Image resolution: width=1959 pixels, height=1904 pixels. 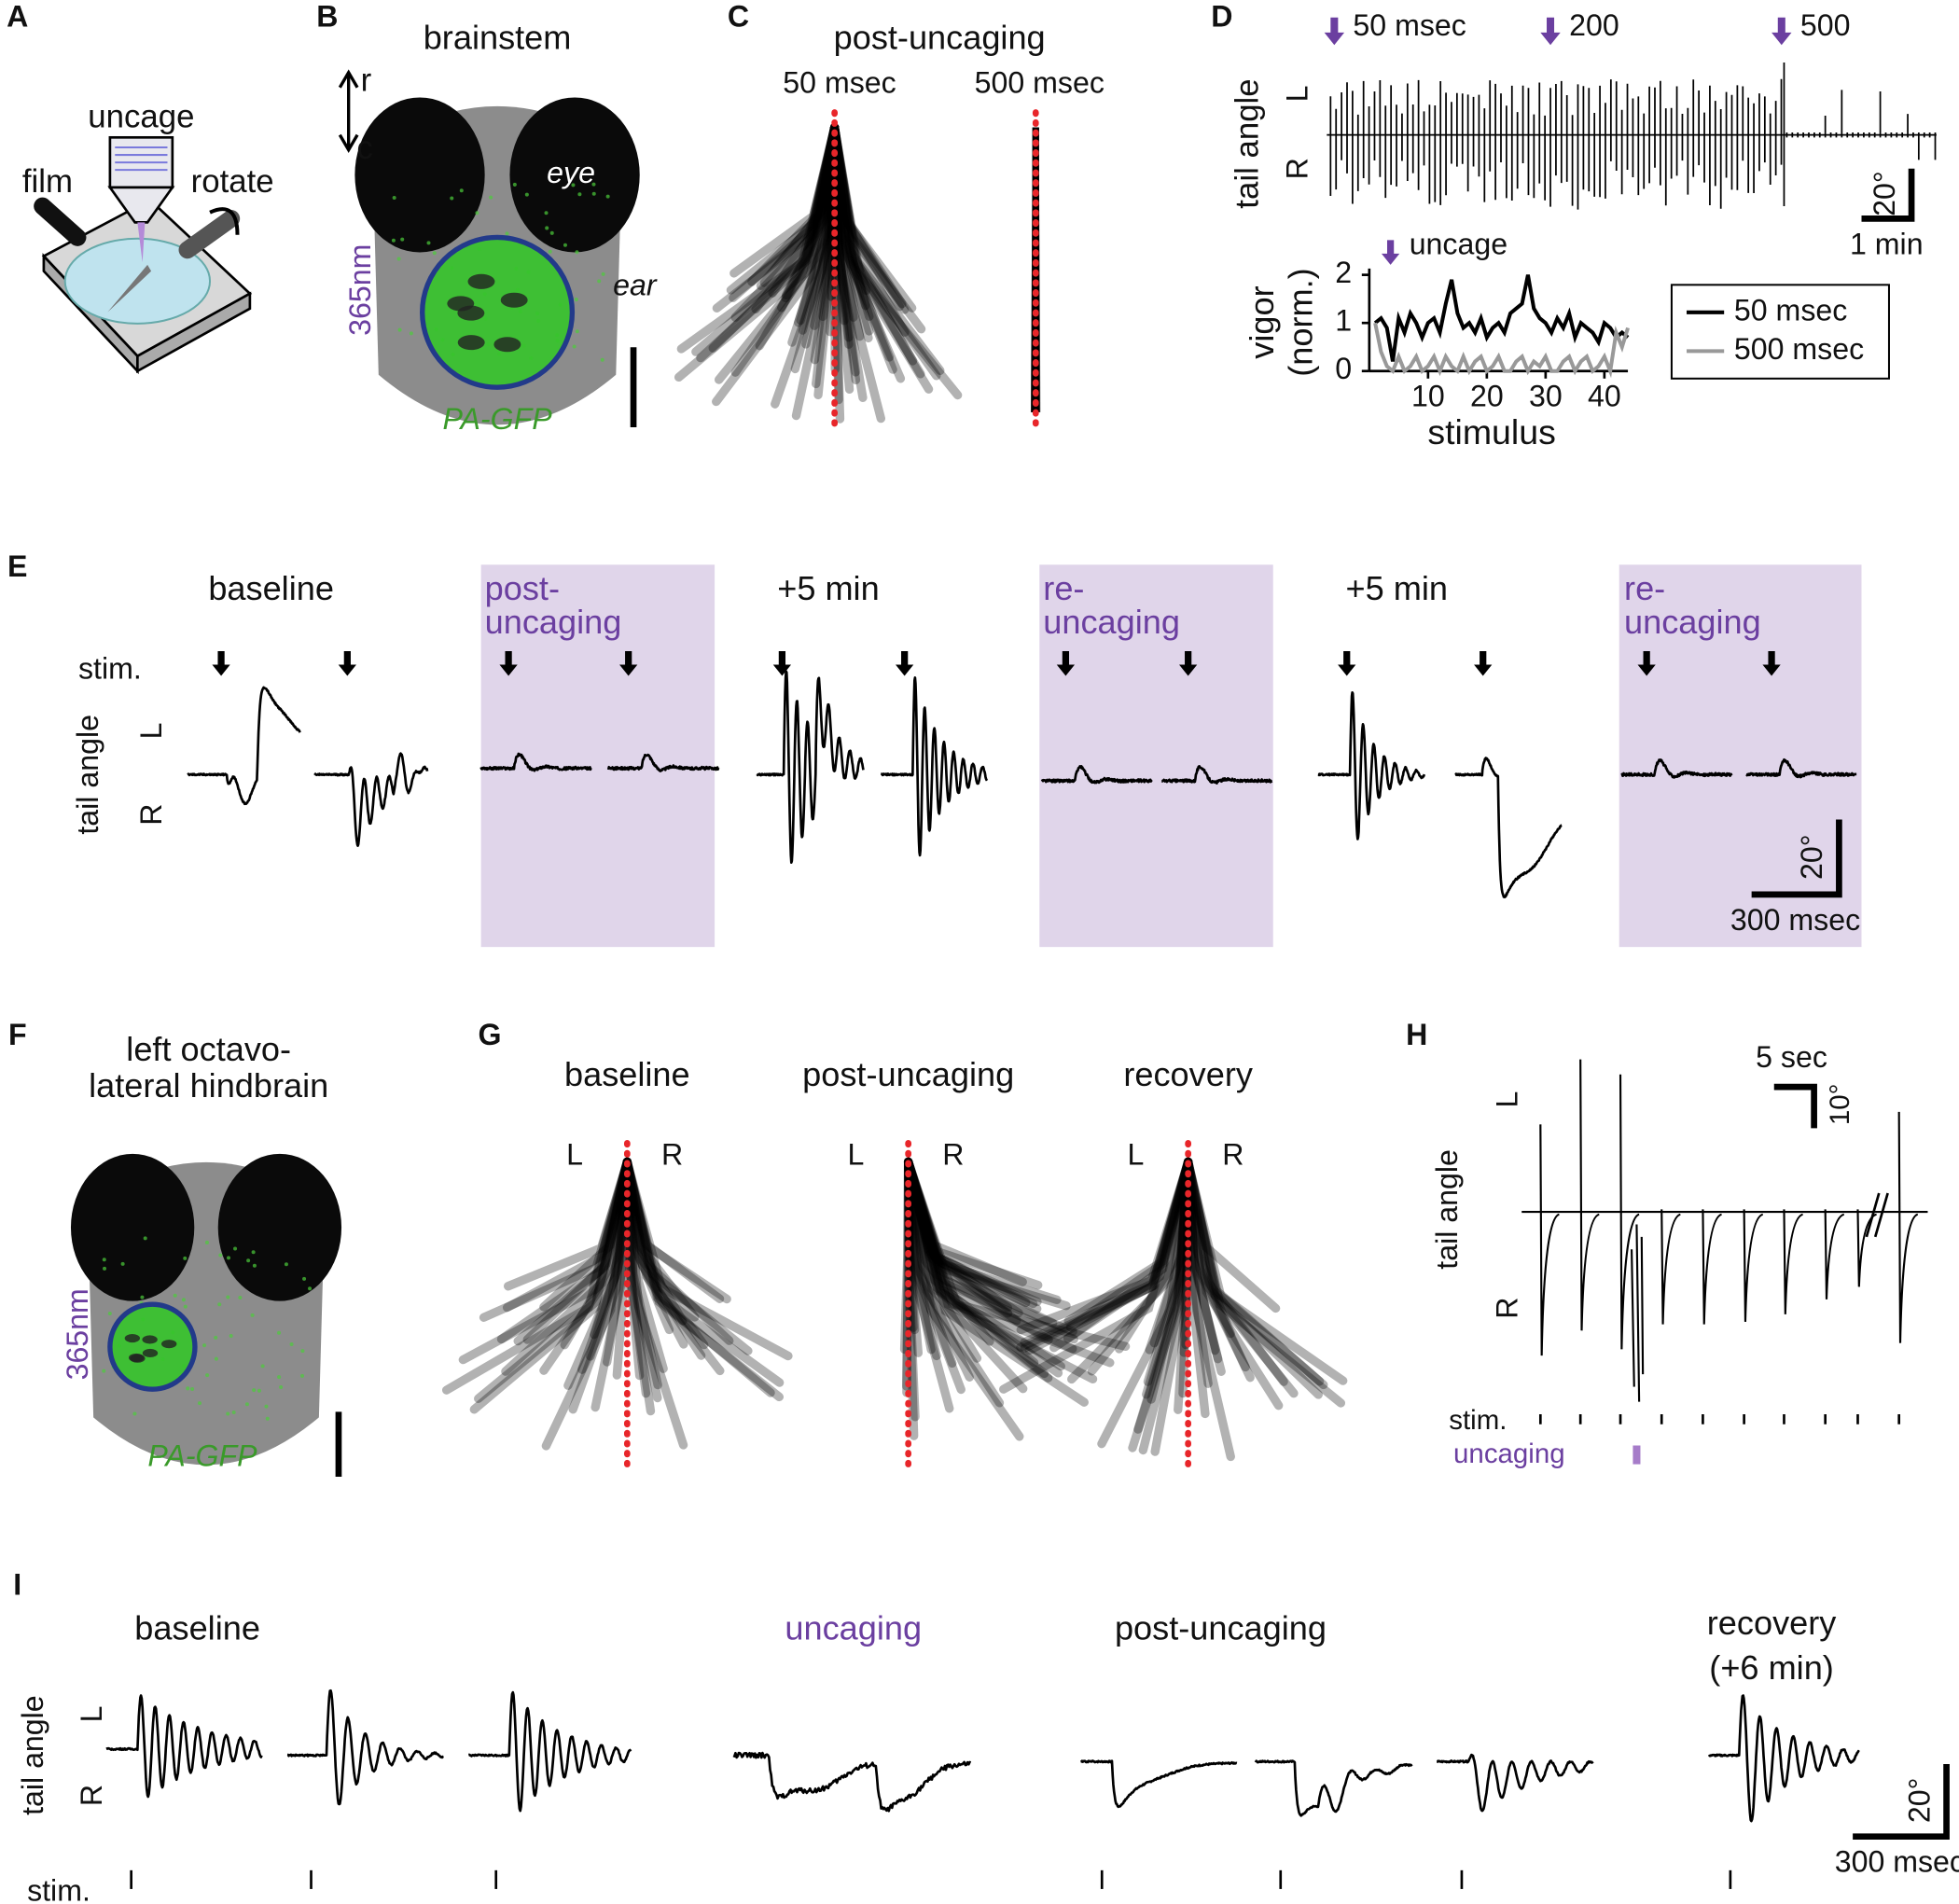 What do you see at coordinates (1884, 193) in the screenshot?
I see `scale-label: 20°` at bounding box center [1884, 193].